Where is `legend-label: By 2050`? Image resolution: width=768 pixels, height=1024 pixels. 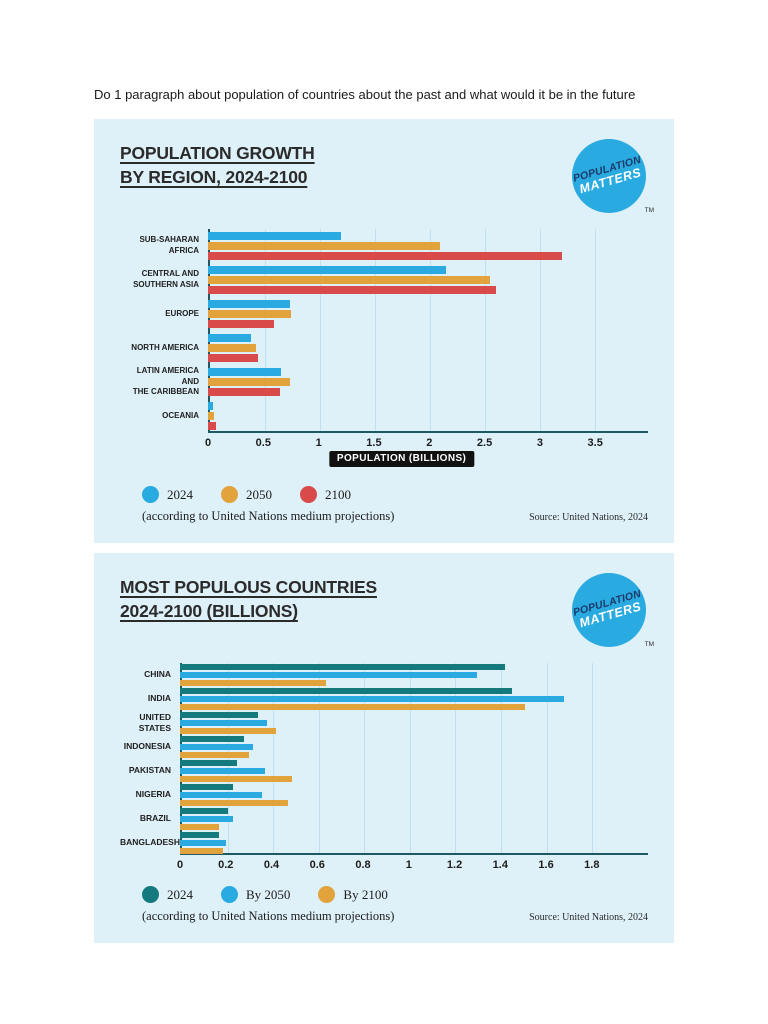
legend-label: By 2050 is located at coordinates (268, 894).